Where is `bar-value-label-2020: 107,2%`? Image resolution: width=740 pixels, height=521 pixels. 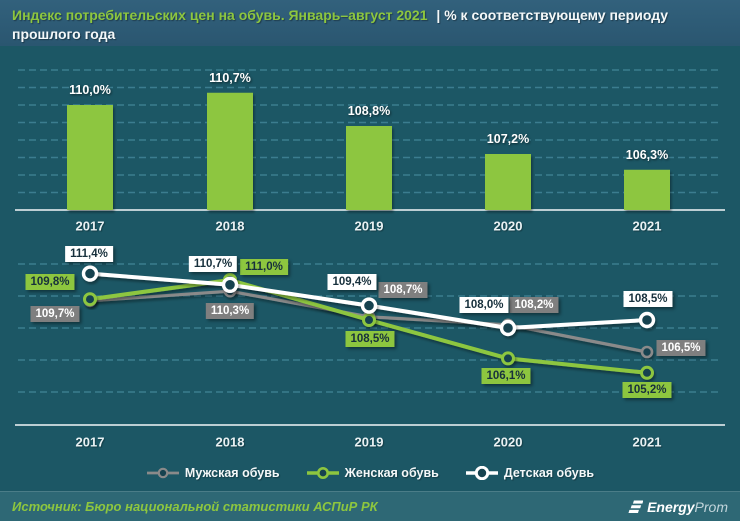
bar-value-label-2020: 107,2% is located at coordinates (508, 139).